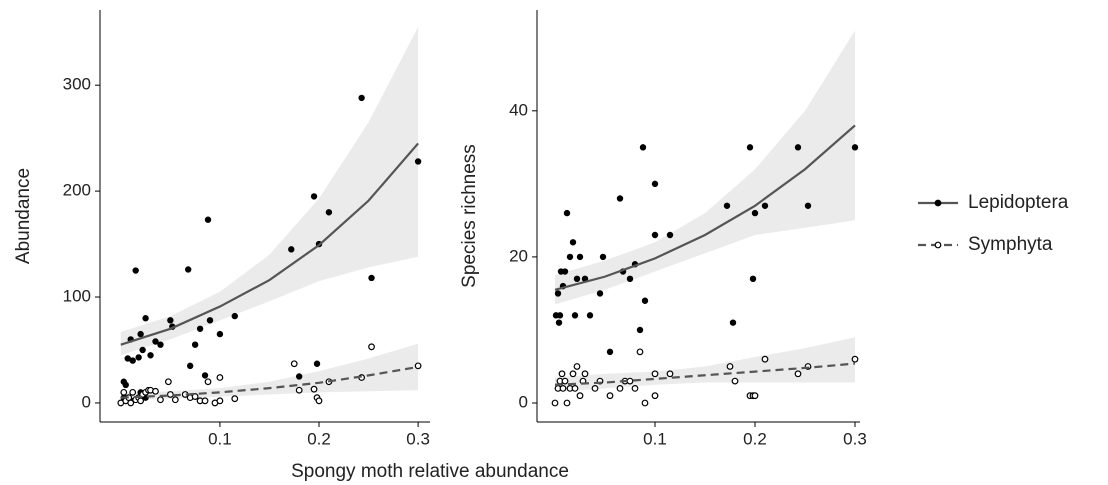 Image resolution: width=1108 pixels, height=485 pixels. I want to click on y-tick-label: 300, so click(77, 84).